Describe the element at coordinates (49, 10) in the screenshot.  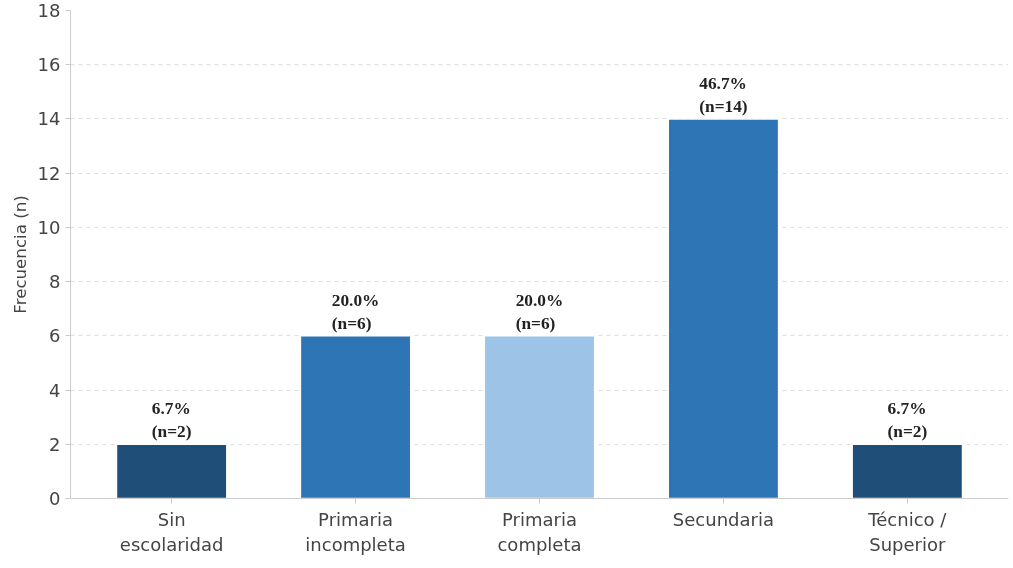
I see `y-tick-label: 18` at that location.